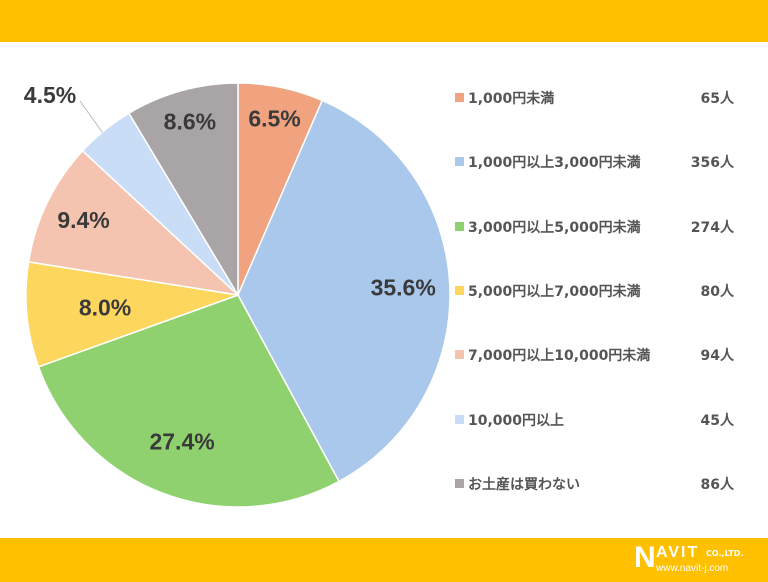 This screenshot has height=582, width=768. I want to click on legend-count: 94人, so click(717, 356).